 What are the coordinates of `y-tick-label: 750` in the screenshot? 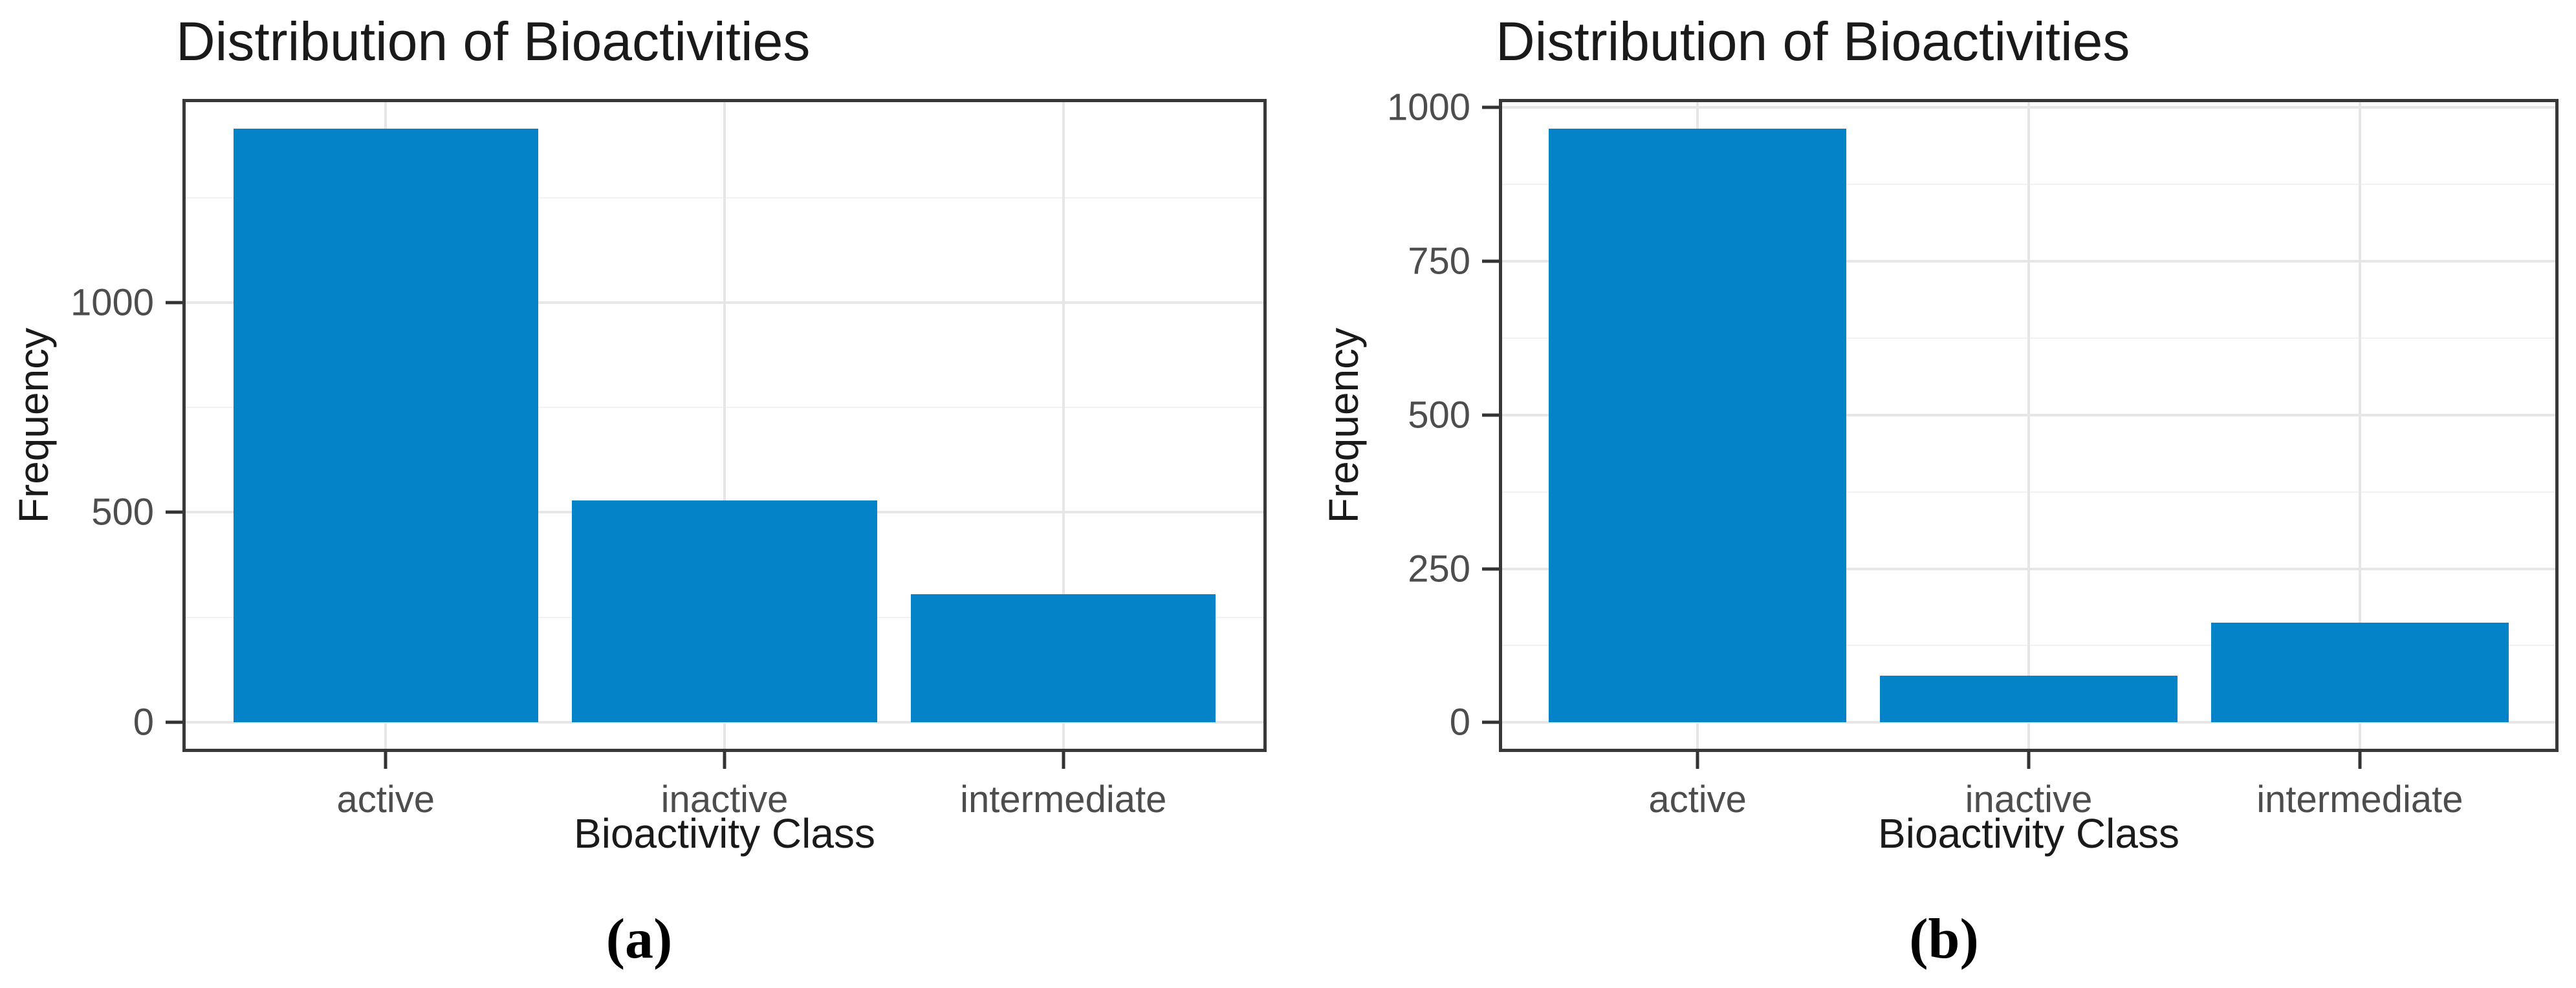 It's located at (1439, 261).